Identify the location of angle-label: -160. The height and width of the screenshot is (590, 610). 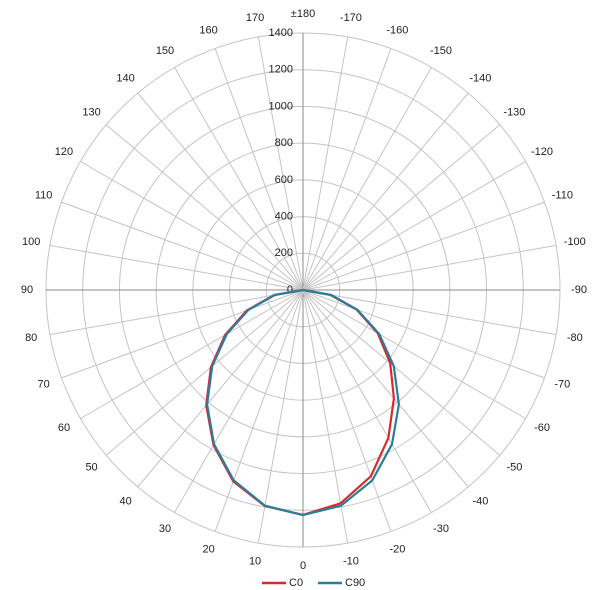
(397, 31).